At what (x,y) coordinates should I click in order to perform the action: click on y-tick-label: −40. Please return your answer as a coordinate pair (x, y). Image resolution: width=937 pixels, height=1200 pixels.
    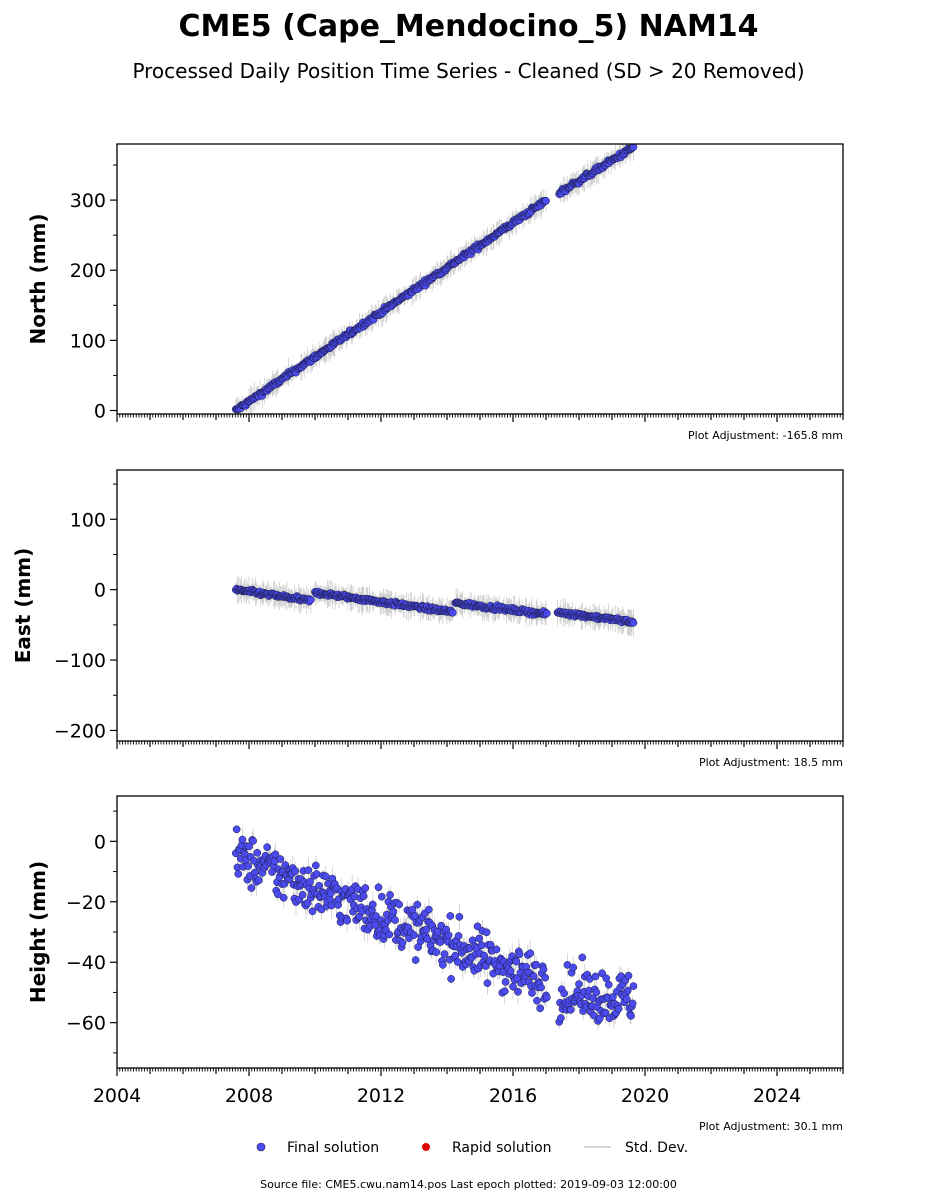
    Looking at the image, I should click on (86, 963).